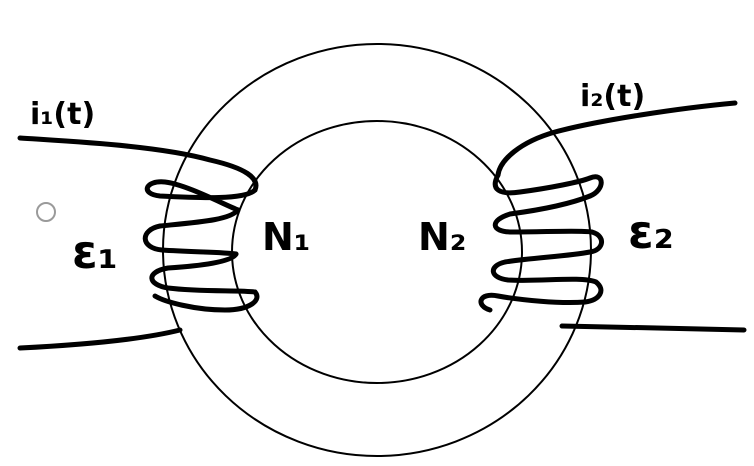 Image resolution: width=754 pixels, height=466 pixels. Describe the element at coordinates (95, 252) in the screenshot. I see `emf-label-left: ε₁` at that location.